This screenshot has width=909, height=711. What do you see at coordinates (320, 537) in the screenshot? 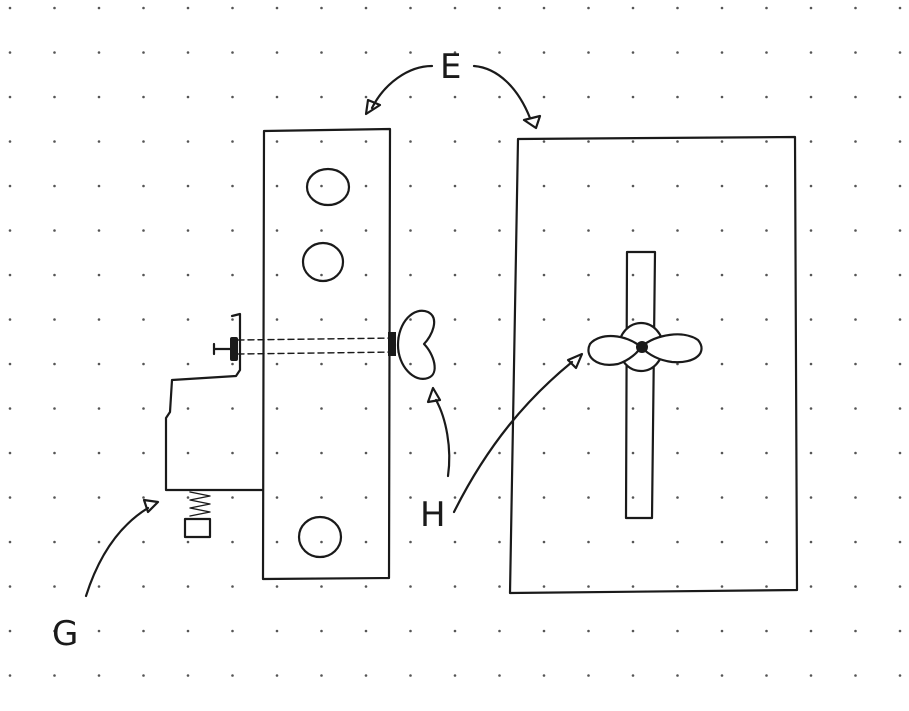
I see `panel-hole-bottom` at bounding box center [320, 537].